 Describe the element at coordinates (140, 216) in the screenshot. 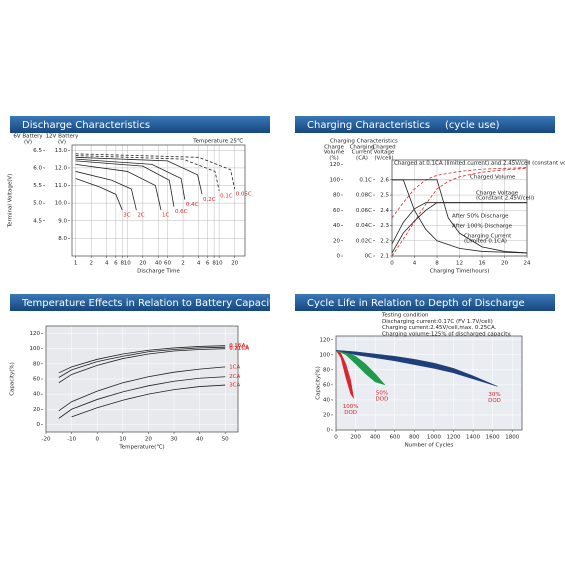

I see `series-label: 2C` at that location.